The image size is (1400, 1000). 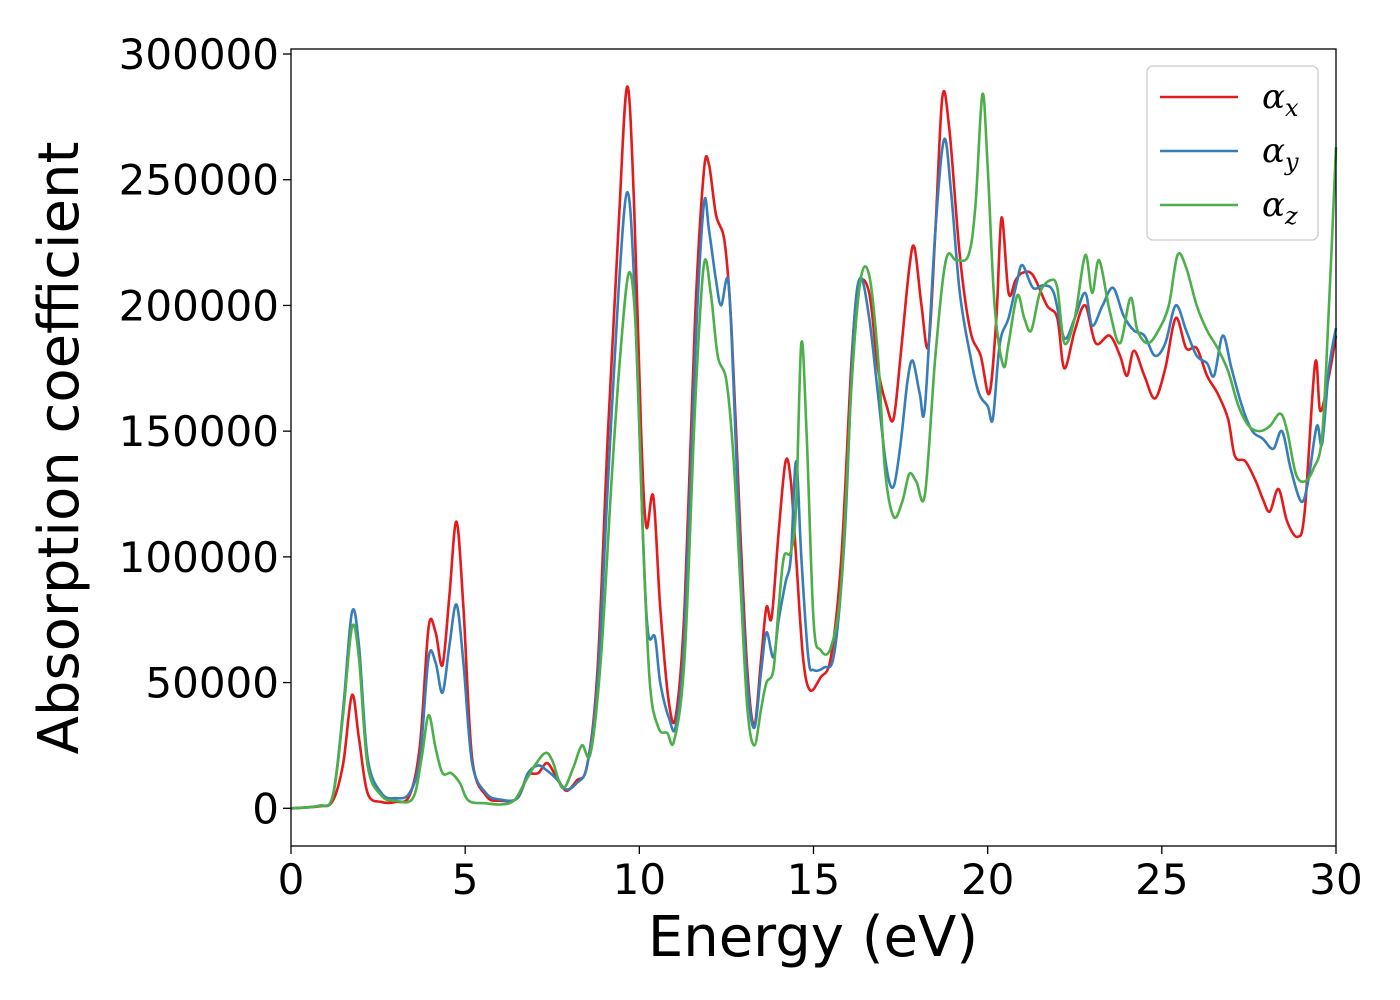 What do you see at coordinates (813, 879) in the screenshot?
I see `x-tick-label: 15` at bounding box center [813, 879].